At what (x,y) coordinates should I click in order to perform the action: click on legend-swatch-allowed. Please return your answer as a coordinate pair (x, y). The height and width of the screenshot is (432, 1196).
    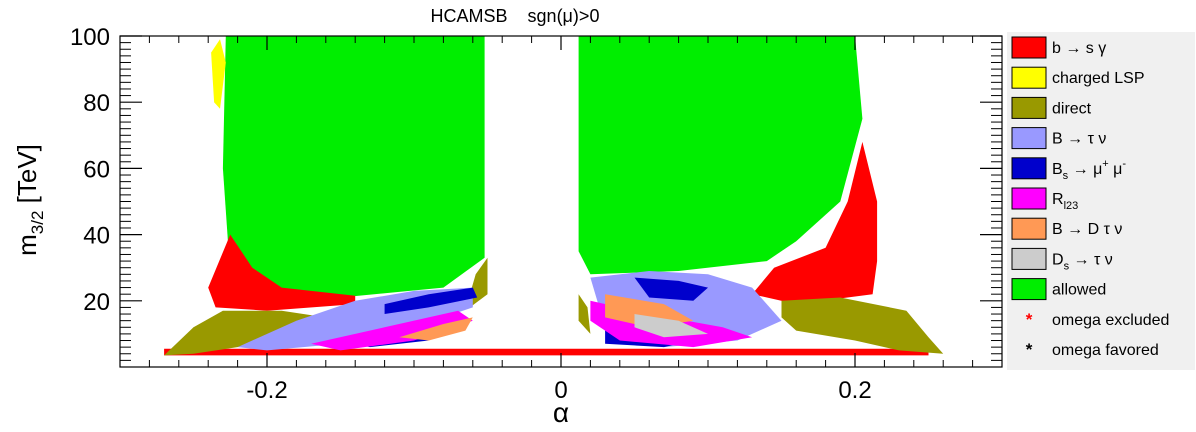
    Looking at the image, I should click on (1029, 289).